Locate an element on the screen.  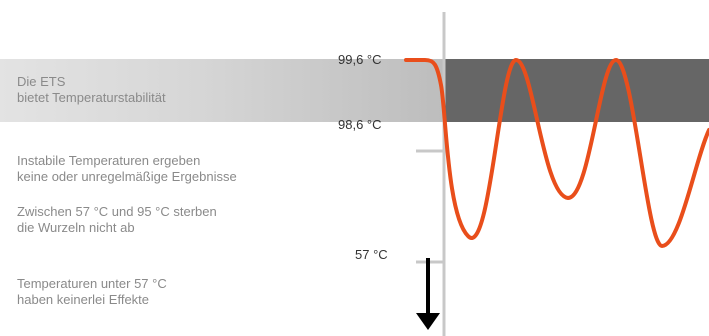
low-note-line-2: haben keinerlei Effekte is located at coordinates (83, 299).